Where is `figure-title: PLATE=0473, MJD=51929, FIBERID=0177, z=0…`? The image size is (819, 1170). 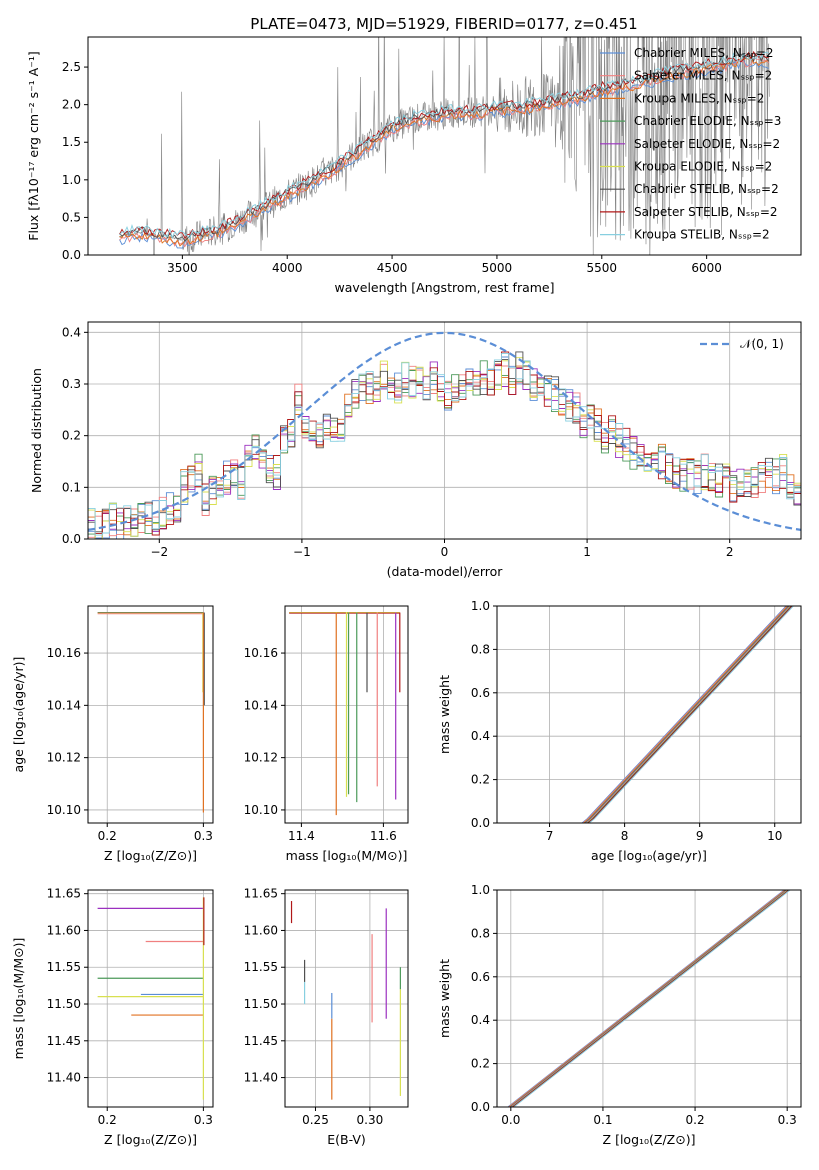
figure-title: PLATE=0473, MJD=51929, FIBERID=0177, z=0… is located at coordinates (443, 24).